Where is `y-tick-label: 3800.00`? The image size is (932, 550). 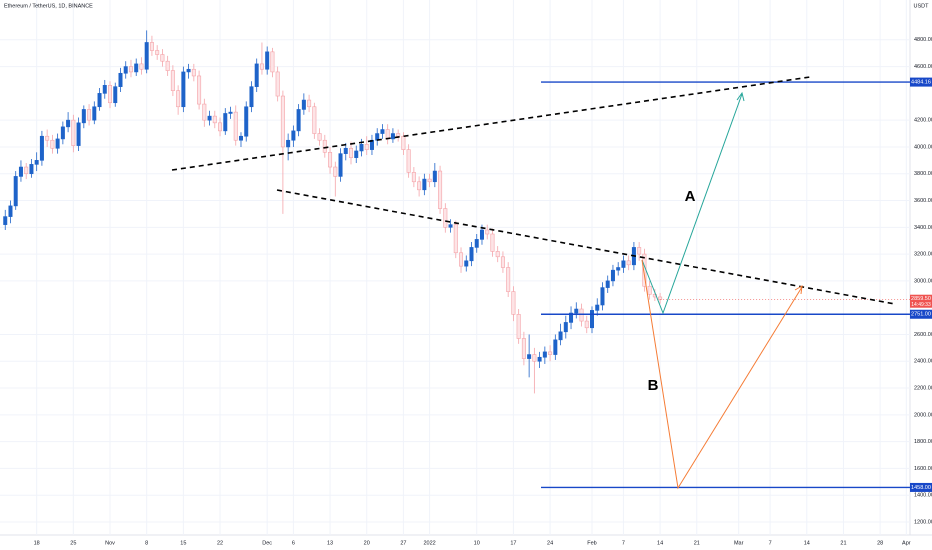
y-tick-label: 3800.00 is located at coordinates (923, 174).